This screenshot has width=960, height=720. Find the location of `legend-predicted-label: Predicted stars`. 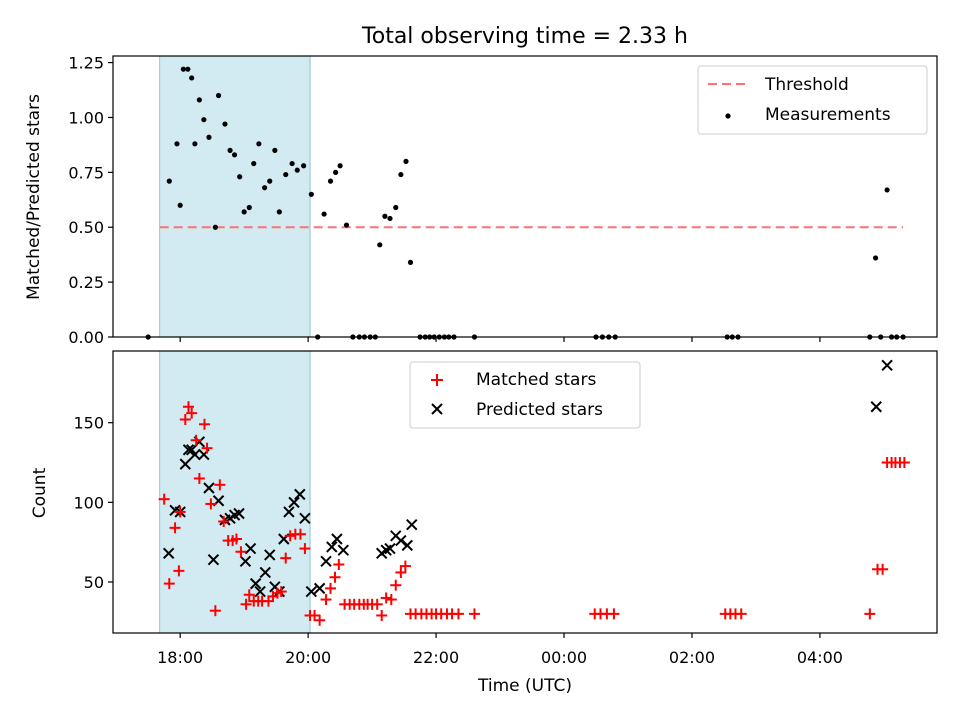

legend-predicted-label: Predicted stars is located at coordinates (539, 410).